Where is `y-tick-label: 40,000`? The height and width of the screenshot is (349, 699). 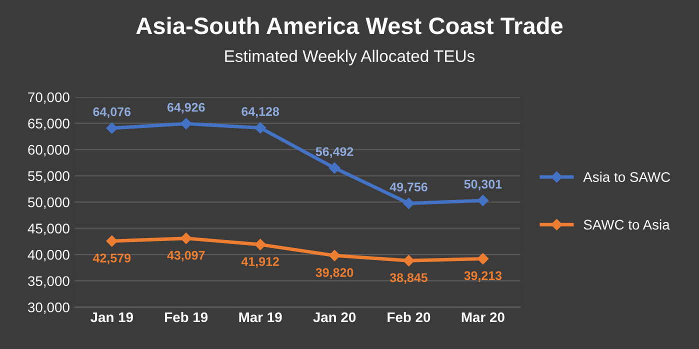 y-tick-label: 40,000 is located at coordinates (49, 256).